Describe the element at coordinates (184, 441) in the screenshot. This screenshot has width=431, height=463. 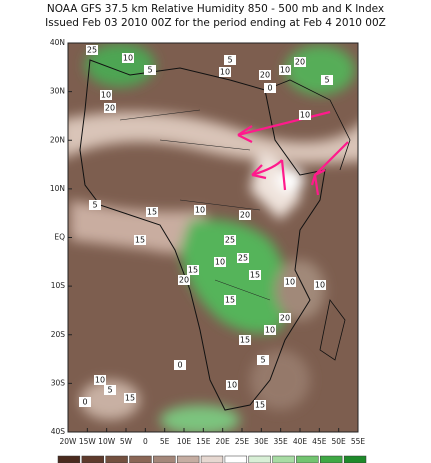
I see `lon-label: 10E` at that location.